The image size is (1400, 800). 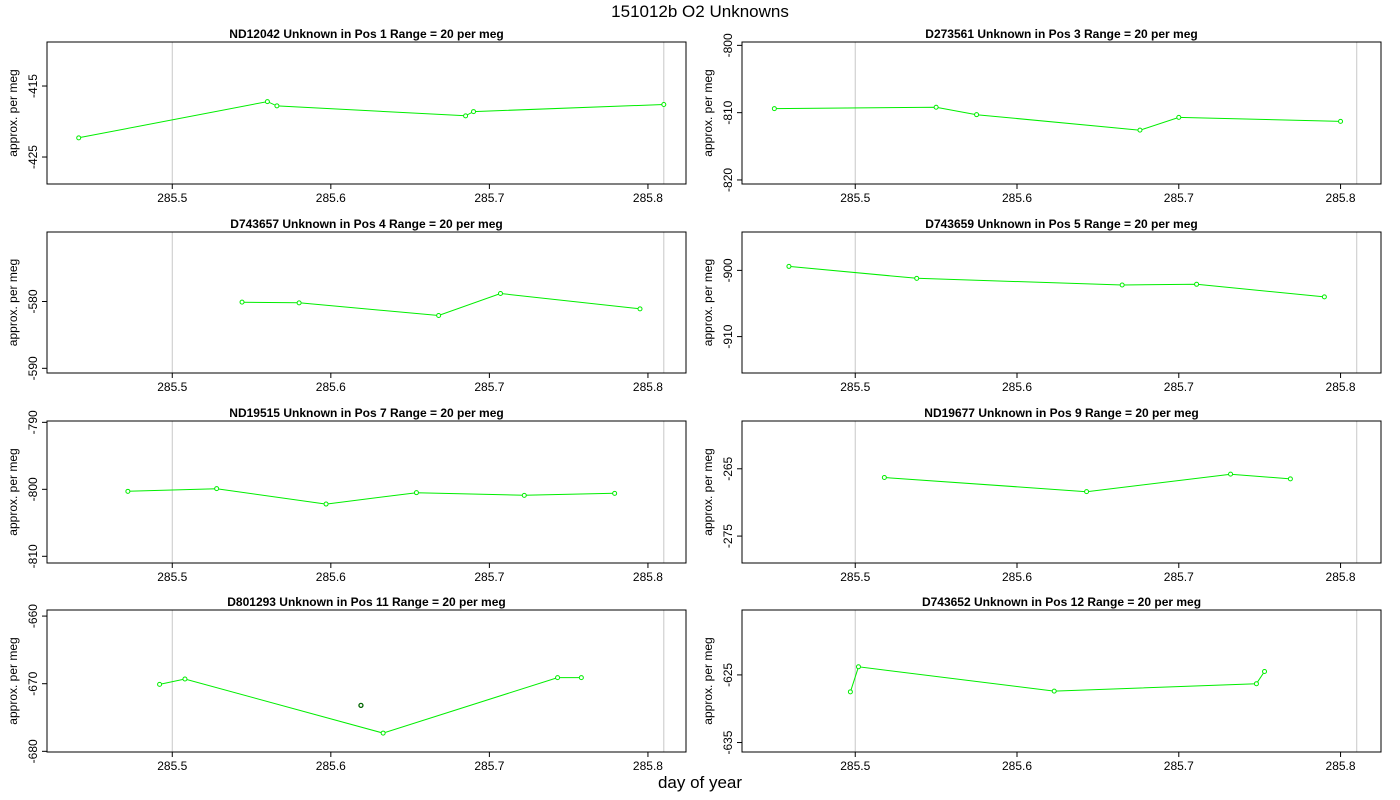 What do you see at coordinates (33, 616) in the screenshot?
I see `y-tick-label: -660` at bounding box center [33, 616].